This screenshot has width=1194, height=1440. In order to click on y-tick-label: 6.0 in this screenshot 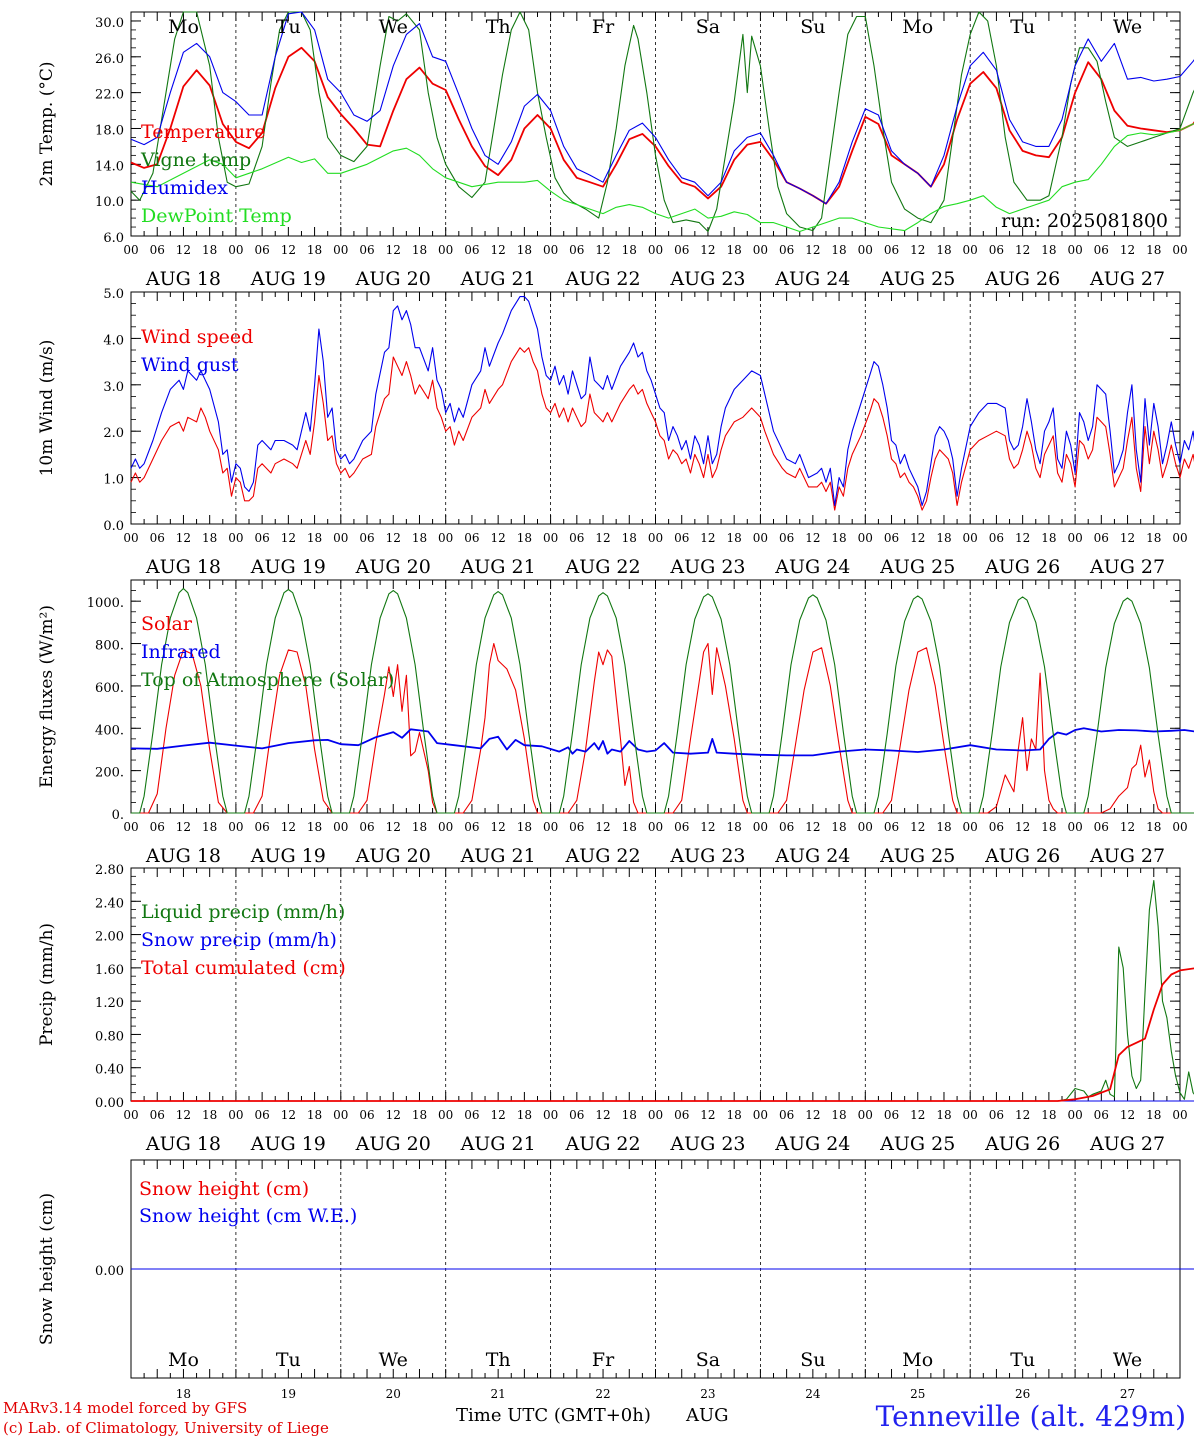, I will do `click(113, 238)`.